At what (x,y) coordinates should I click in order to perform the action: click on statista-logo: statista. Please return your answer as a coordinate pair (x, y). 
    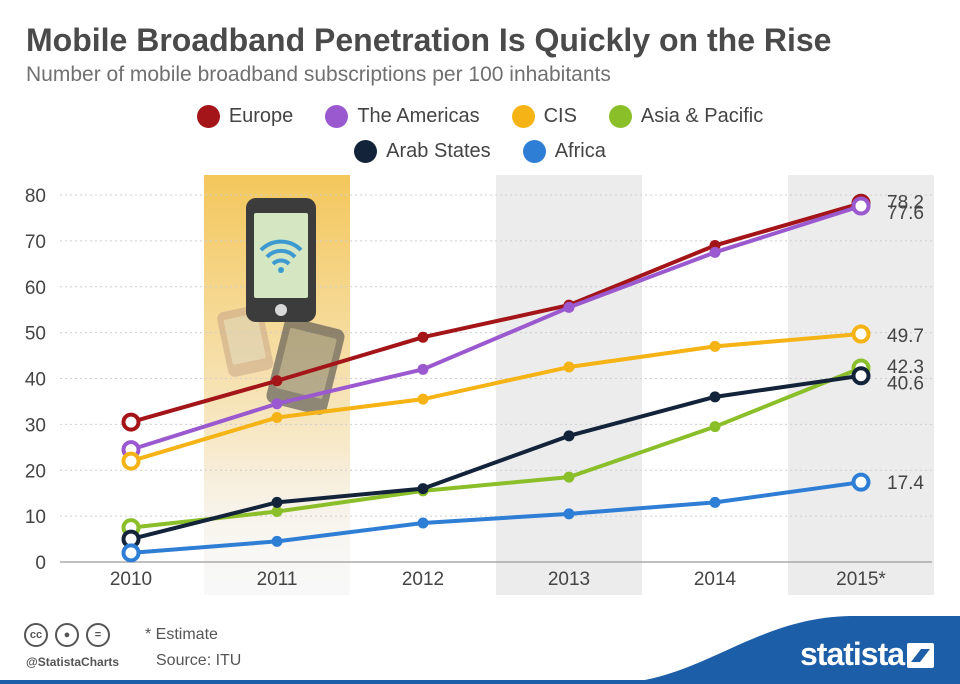
    Looking at the image, I should click on (852, 654).